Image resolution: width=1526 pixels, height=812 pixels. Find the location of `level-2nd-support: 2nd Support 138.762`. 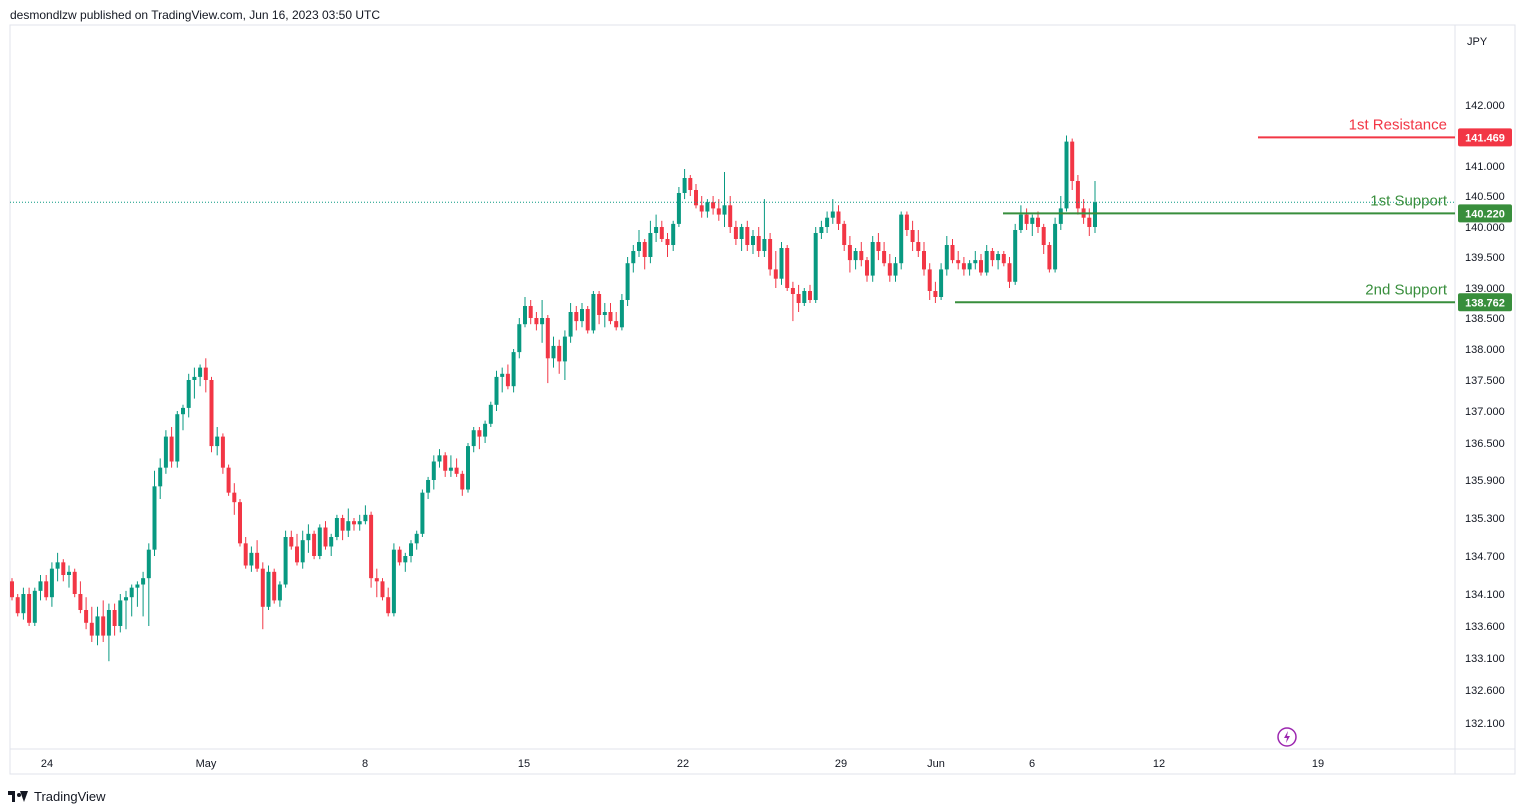

level-2nd-support: 2nd Support 138.762 is located at coordinates (1233, 296).